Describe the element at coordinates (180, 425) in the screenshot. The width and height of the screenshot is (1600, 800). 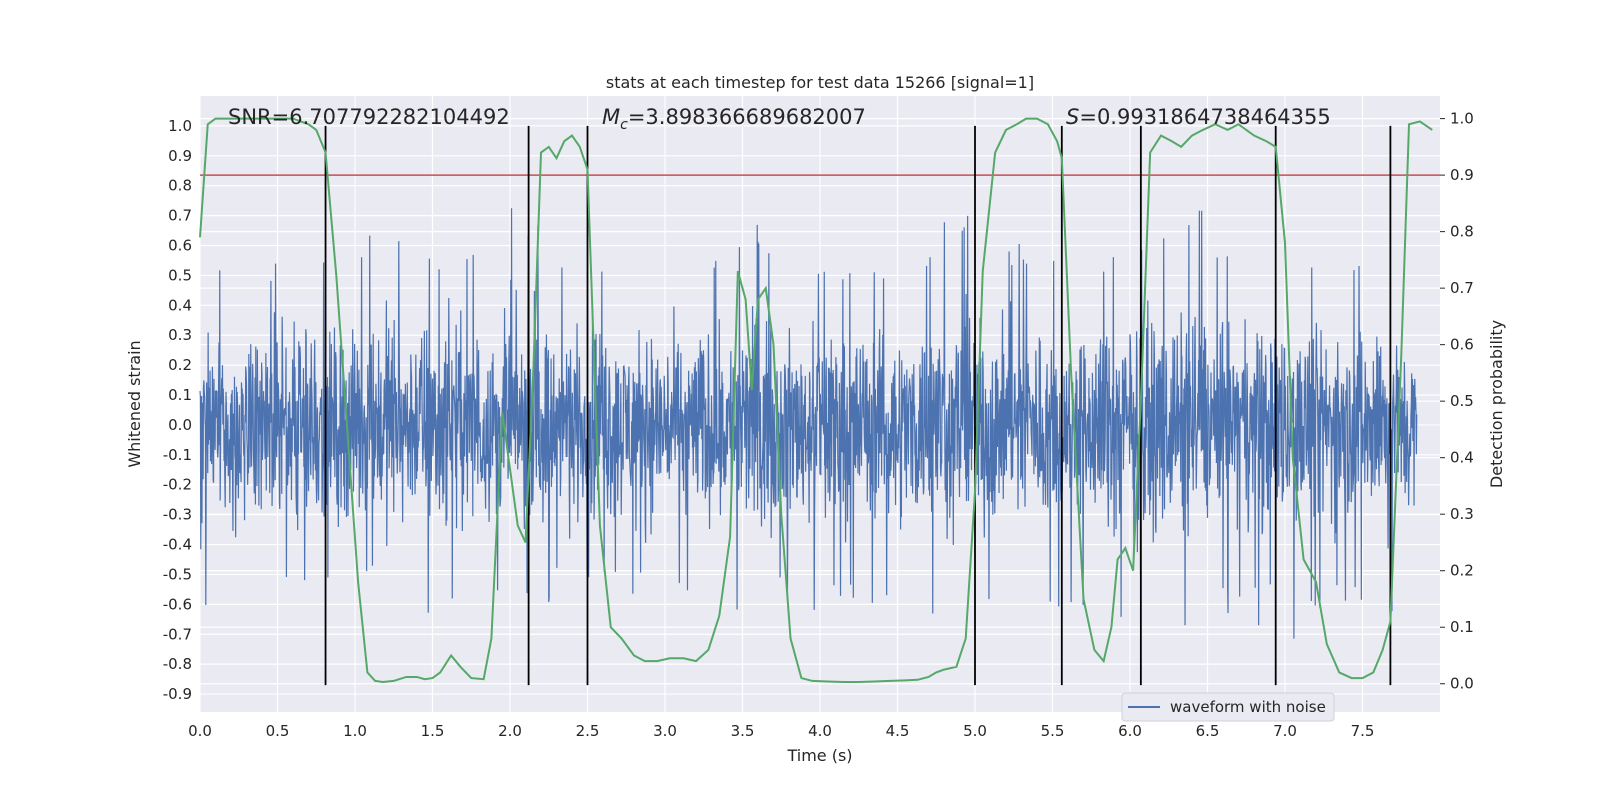
I see `y-left-tick-label: 0.0` at that location.